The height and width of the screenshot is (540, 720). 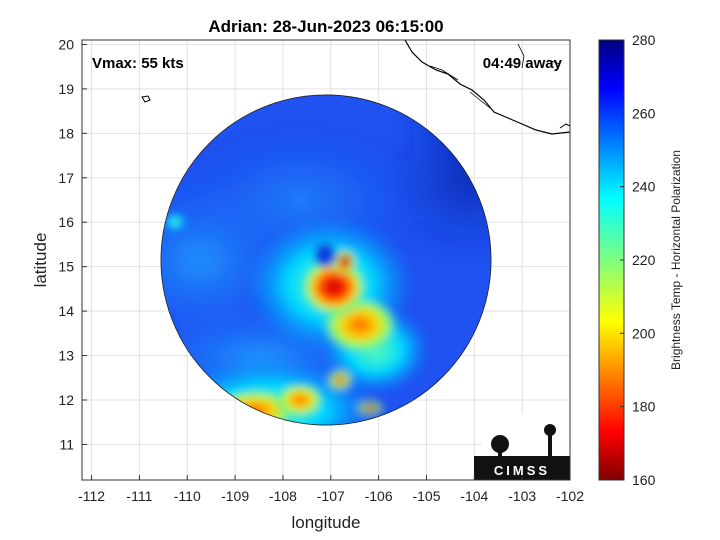 I want to click on chart-title: Adrian: 28-Jun-2023 06:15:00, so click(x=325, y=26).